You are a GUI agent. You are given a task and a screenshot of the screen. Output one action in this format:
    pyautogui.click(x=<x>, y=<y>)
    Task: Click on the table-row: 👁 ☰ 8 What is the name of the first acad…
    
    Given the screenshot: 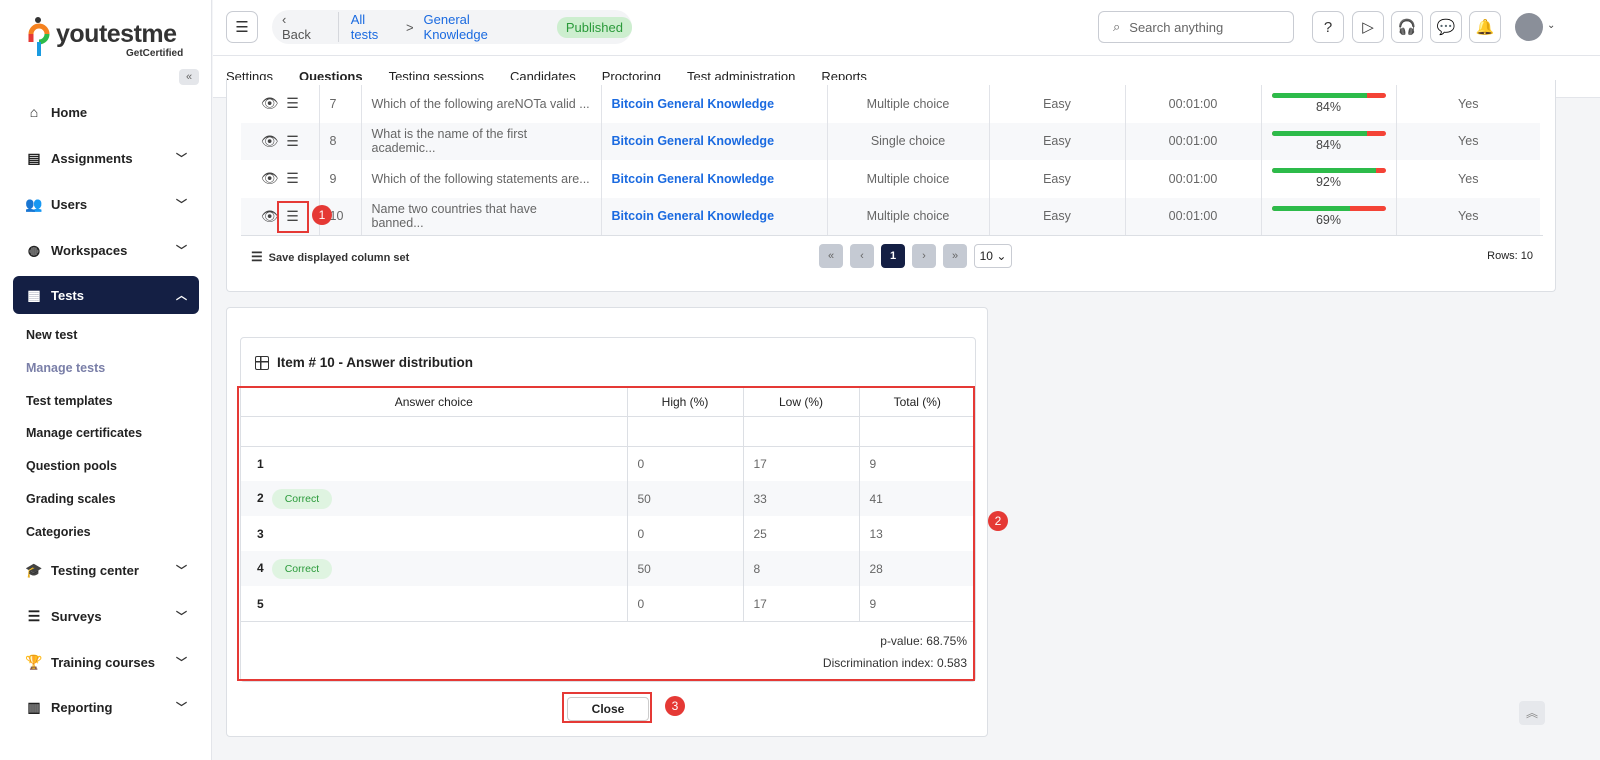 What is the action you would take?
    pyautogui.click(x=890, y=141)
    